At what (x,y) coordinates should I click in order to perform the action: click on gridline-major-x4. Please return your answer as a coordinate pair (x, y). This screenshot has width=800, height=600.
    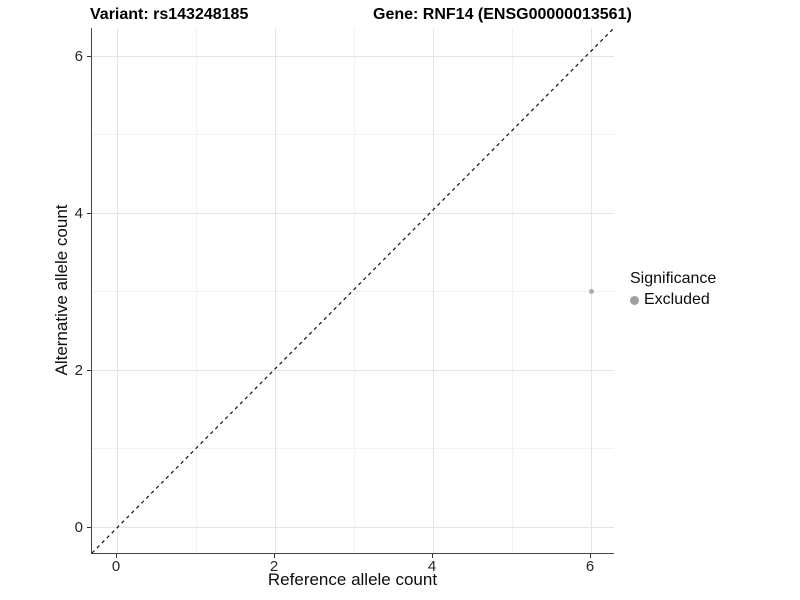
    Looking at the image, I should click on (433, 290).